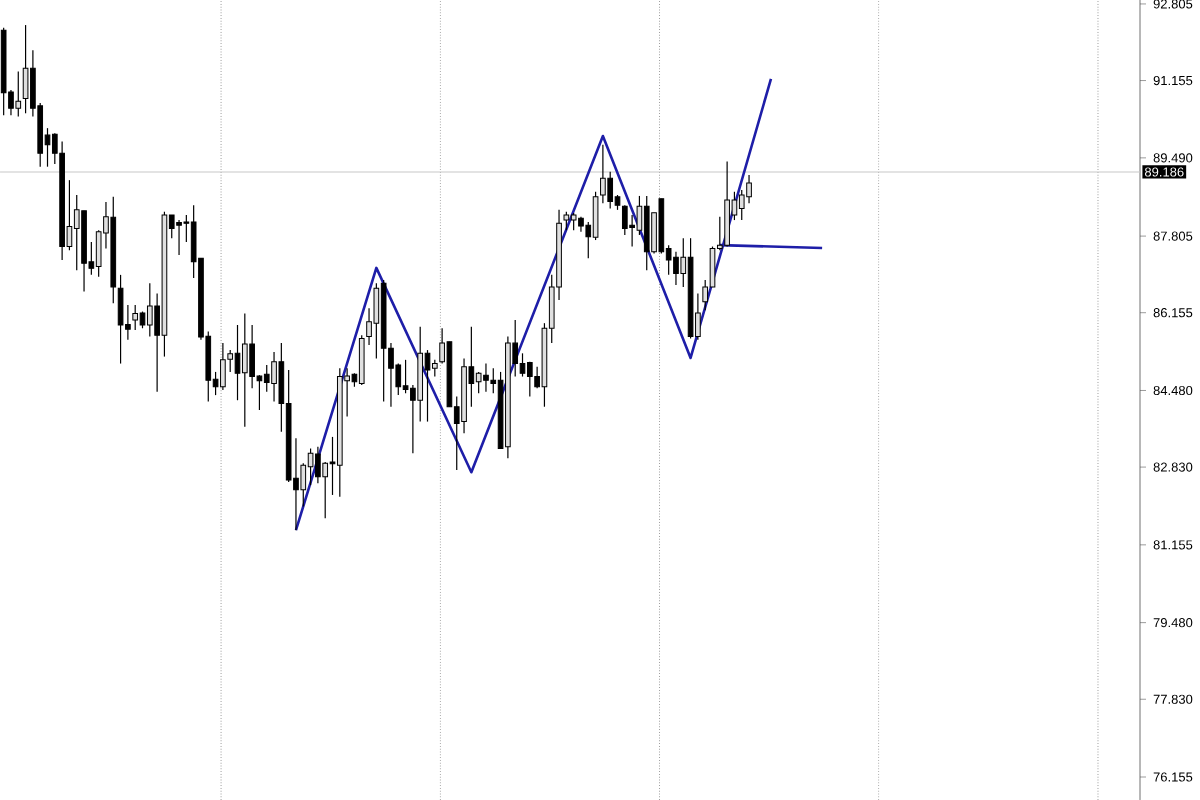 This screenshot has height=800, width=1200. I want to click on y-tick-label: 87.805, so click(1173, 236).